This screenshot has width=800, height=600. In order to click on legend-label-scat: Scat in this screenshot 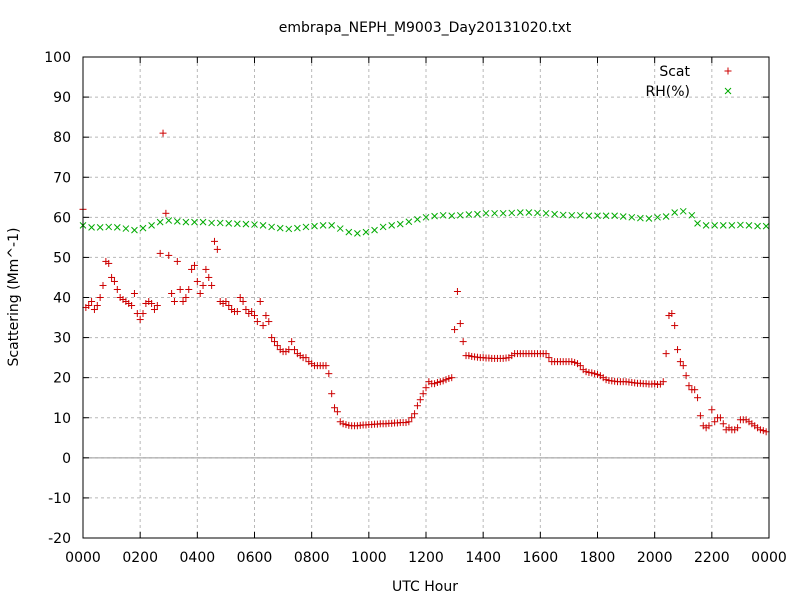, I will do `click(674, 72)`.